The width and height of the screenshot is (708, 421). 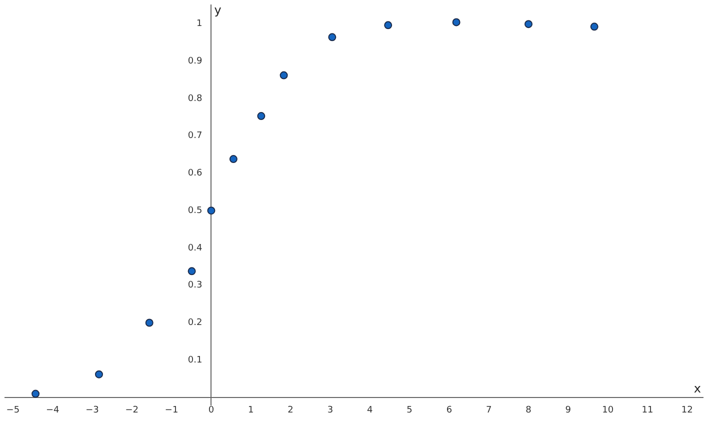 I want to click on y-tick-label: 0.5, so click(x=195, y=211).